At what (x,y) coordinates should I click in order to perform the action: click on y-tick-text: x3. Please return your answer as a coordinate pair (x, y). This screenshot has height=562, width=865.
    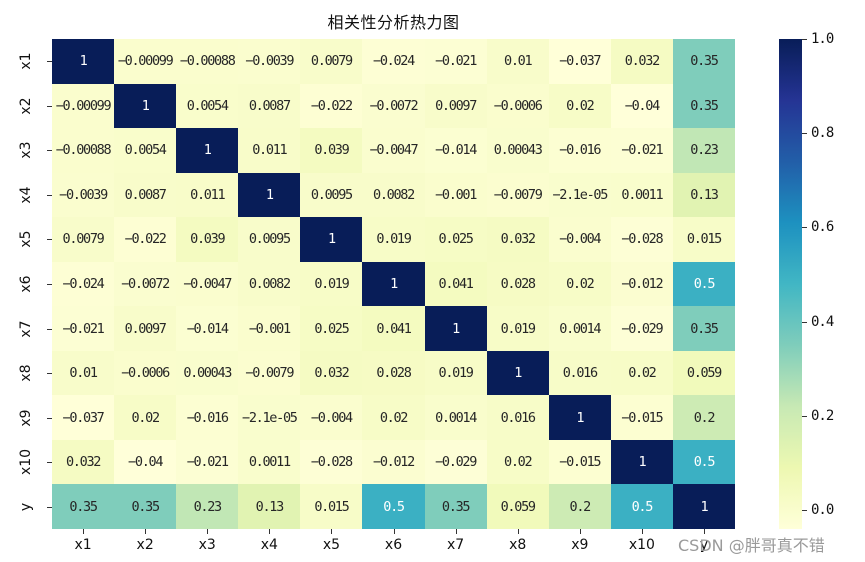
    Looking at the image, I should click on (26, 150).